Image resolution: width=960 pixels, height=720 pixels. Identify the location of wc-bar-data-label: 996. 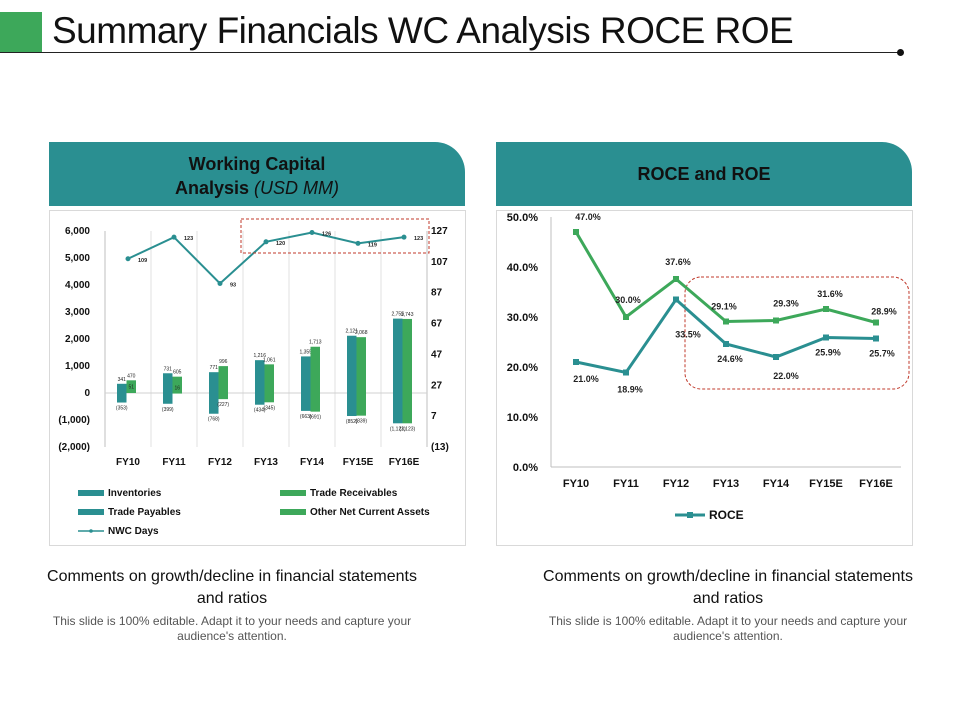
(223, 362).